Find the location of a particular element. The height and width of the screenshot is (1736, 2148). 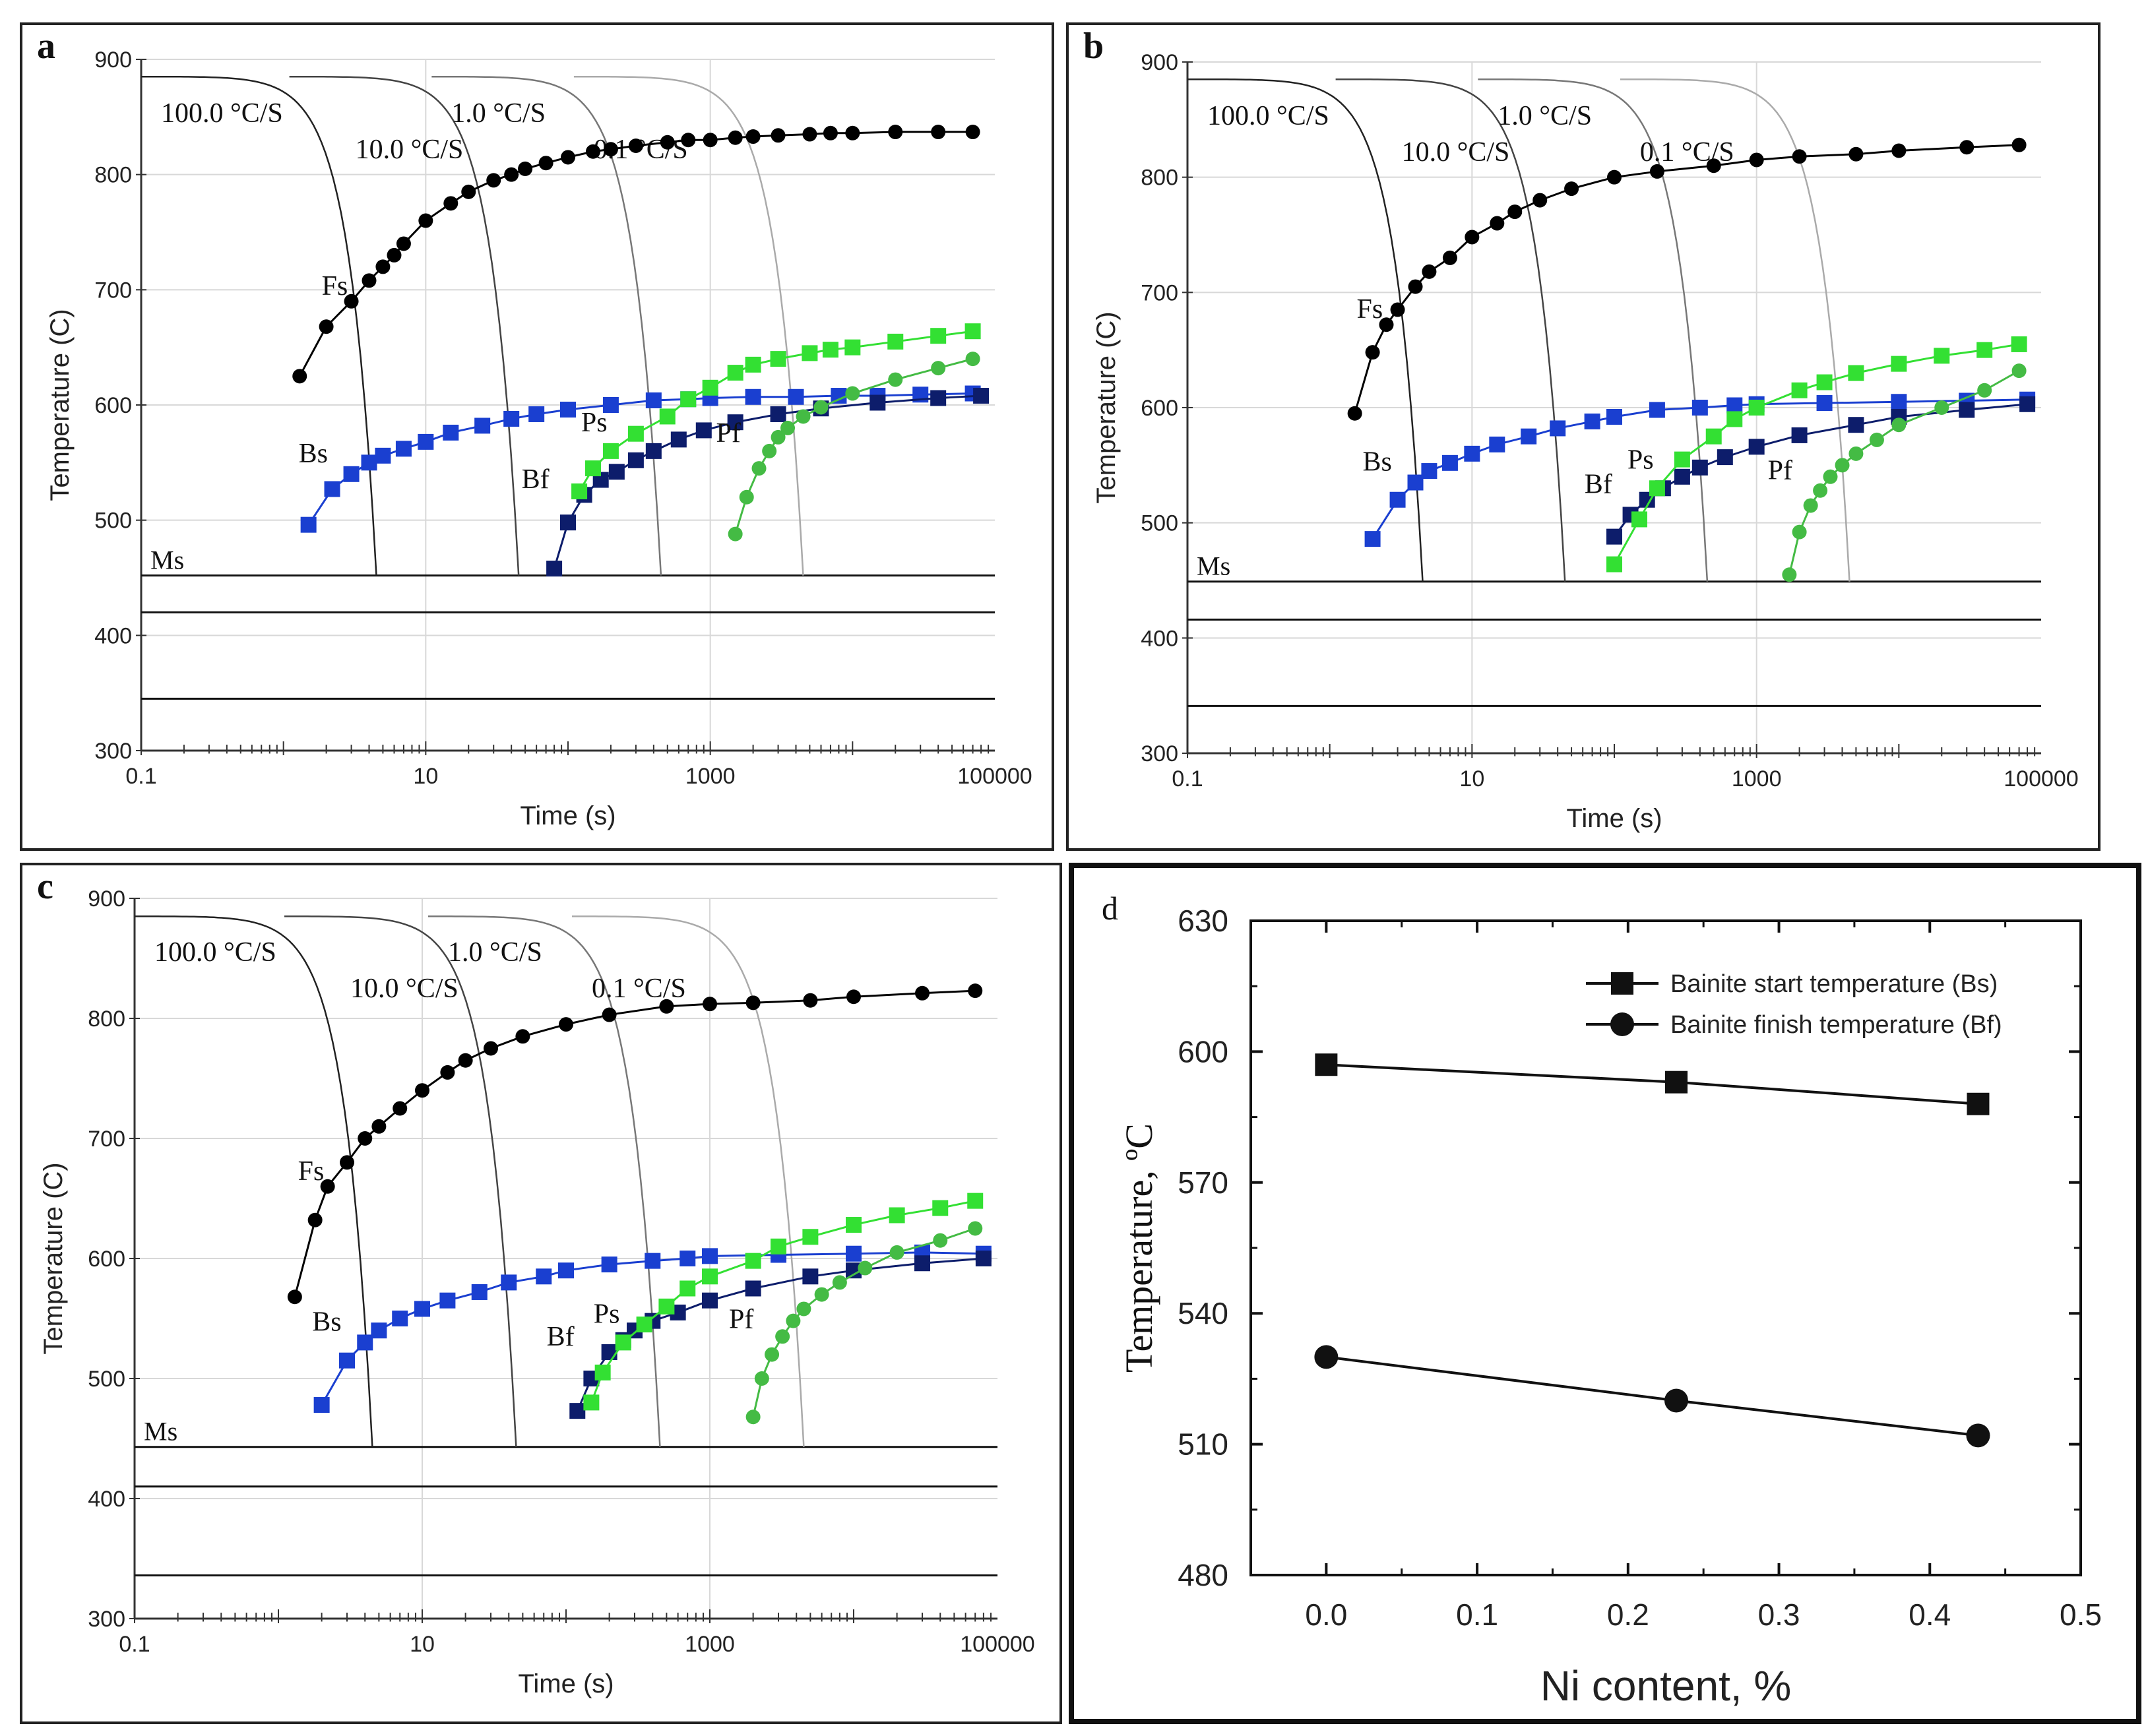

y-tick-label: 700 is located at coordinates (1159, 292).